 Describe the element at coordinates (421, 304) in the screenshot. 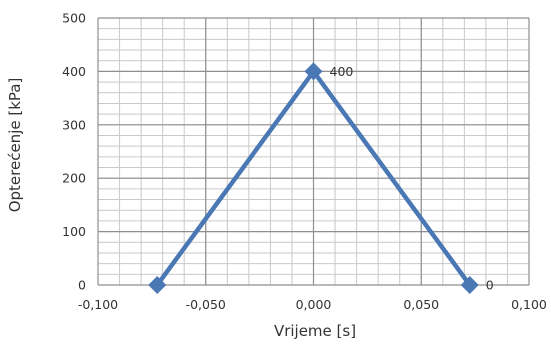

I see `x-tick-label: 0,050` at that location.